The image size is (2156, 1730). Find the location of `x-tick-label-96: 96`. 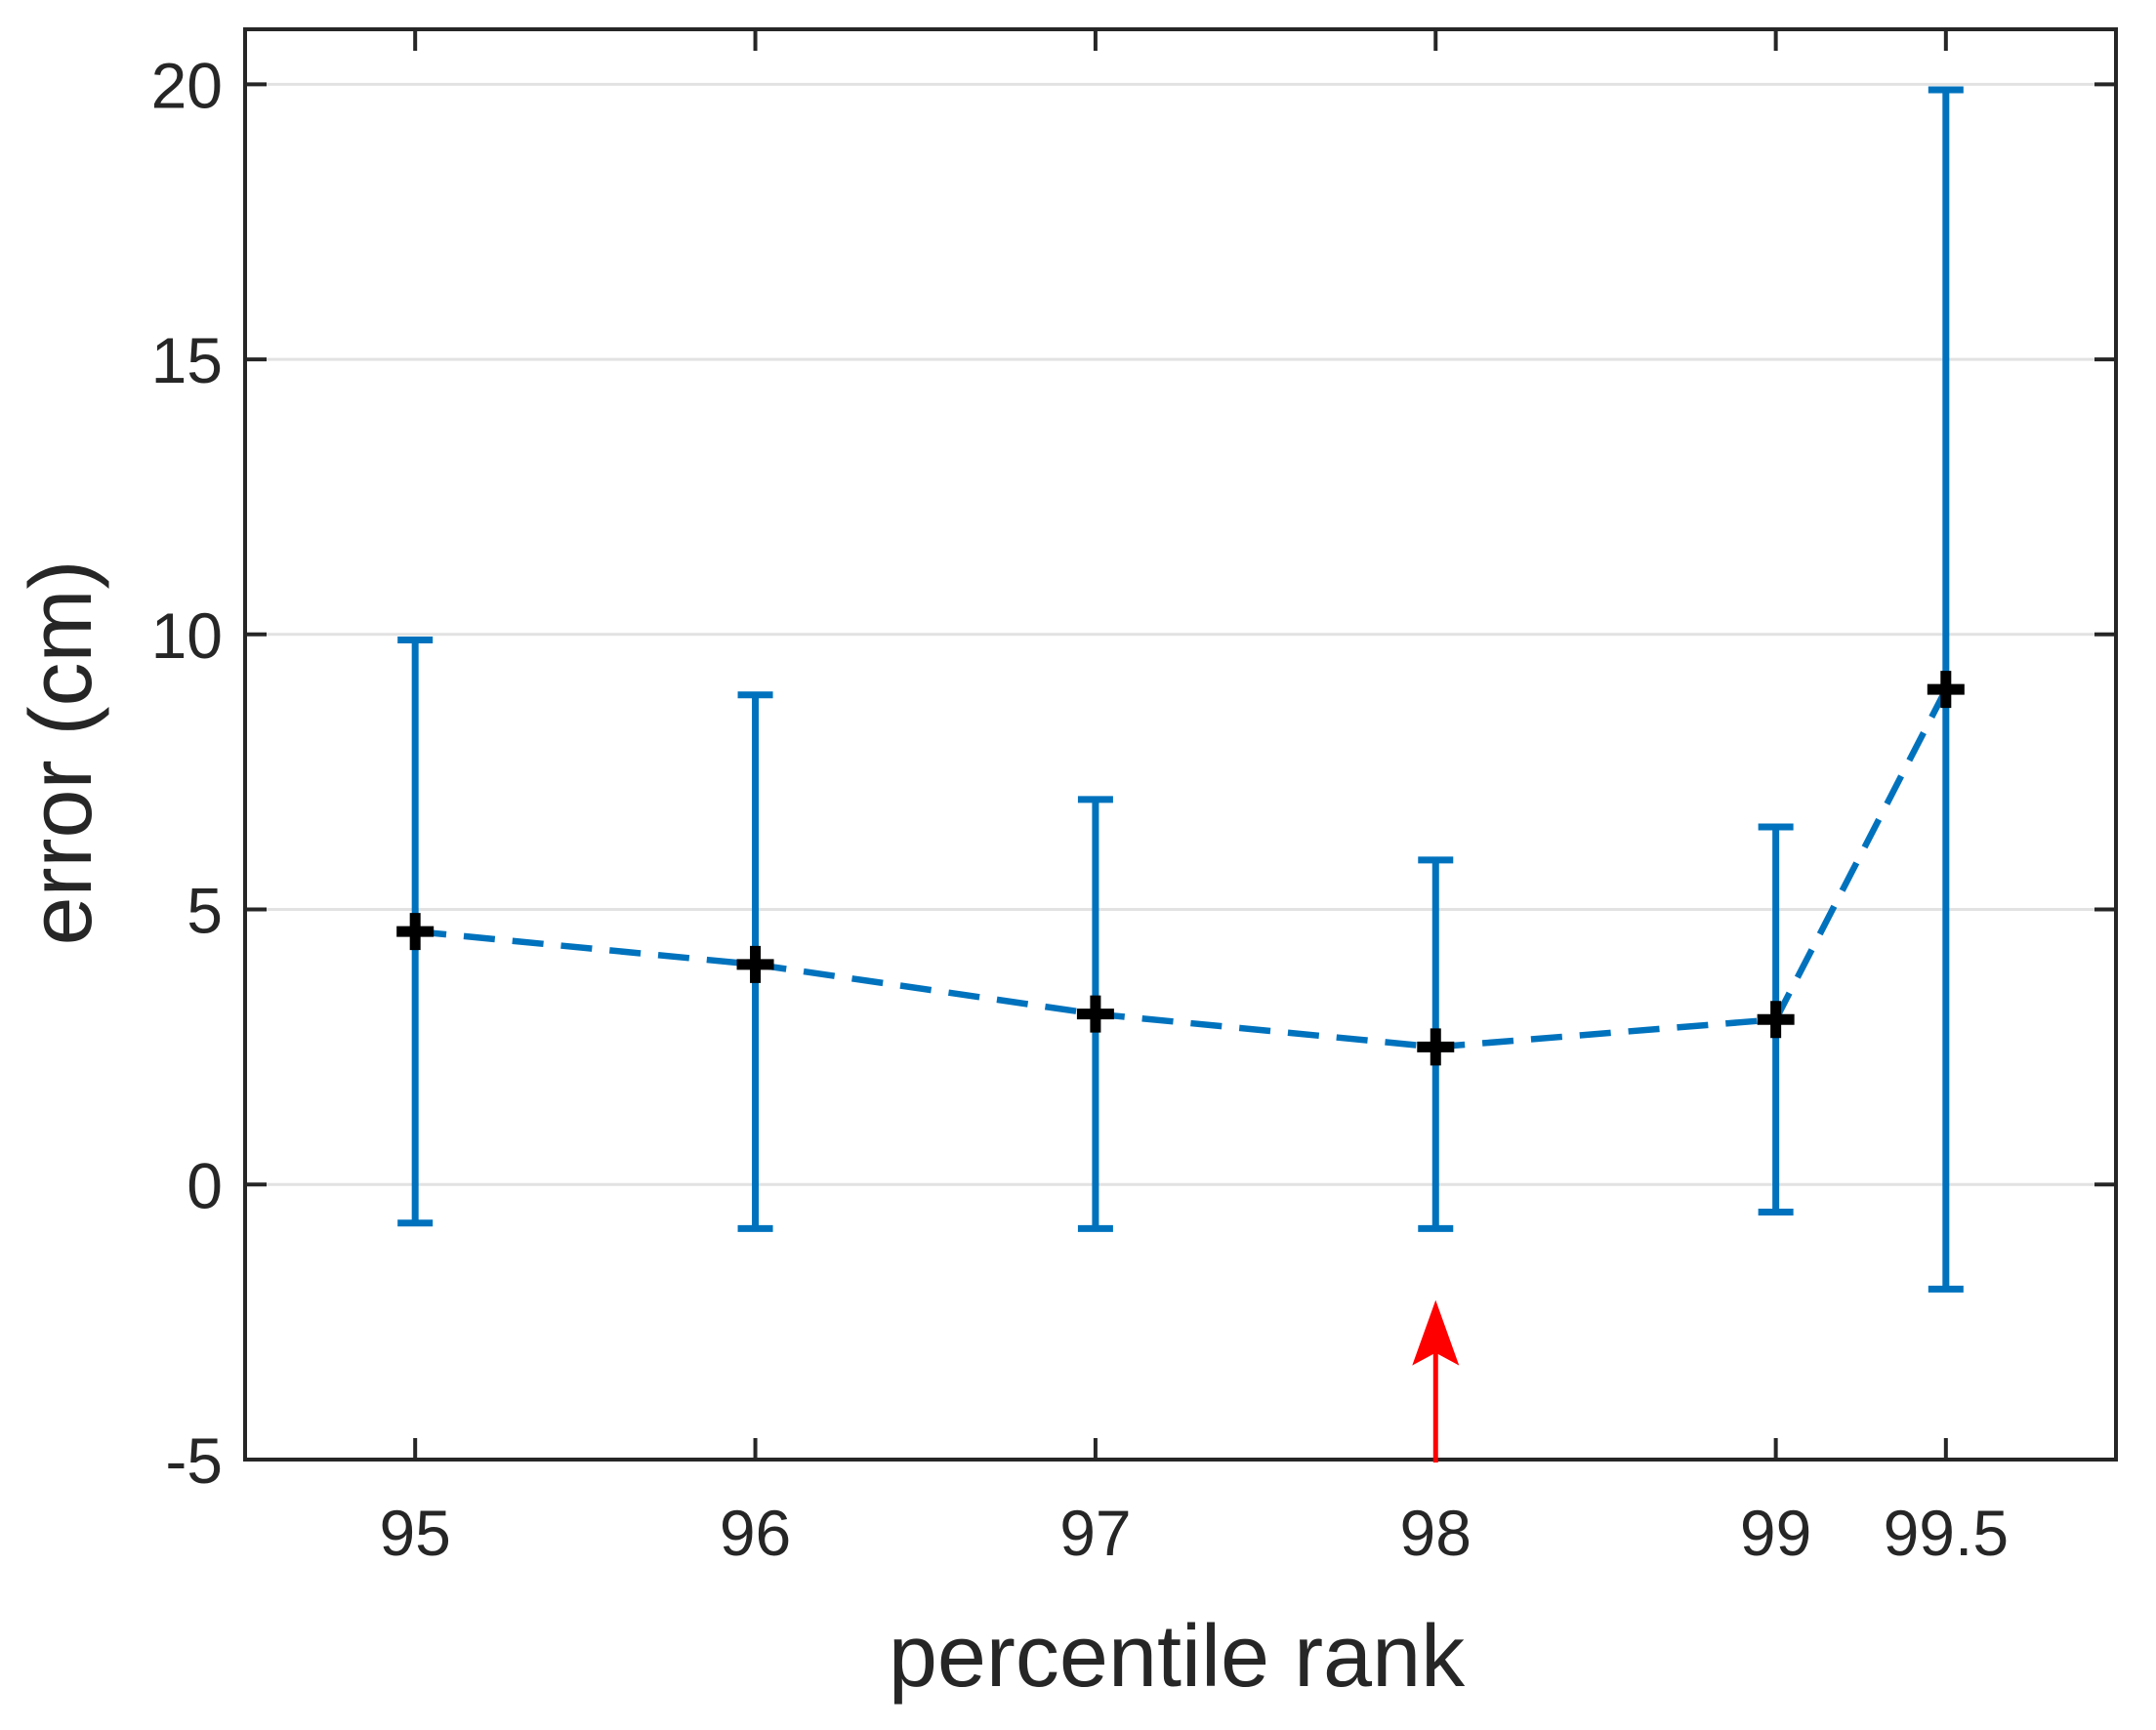

x-tick-label-96: 96 is located at coordinates (756, 1533).